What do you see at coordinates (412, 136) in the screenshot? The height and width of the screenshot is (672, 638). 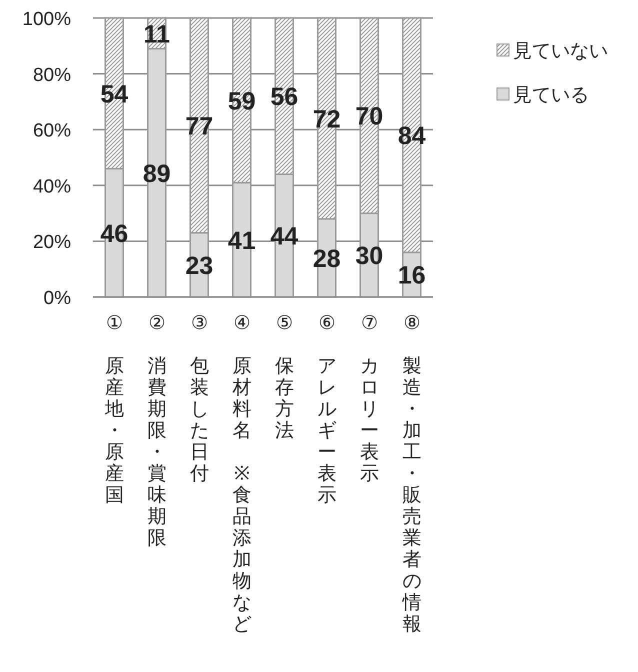 I see `data-label: 84` at bounding box center [412, 136].